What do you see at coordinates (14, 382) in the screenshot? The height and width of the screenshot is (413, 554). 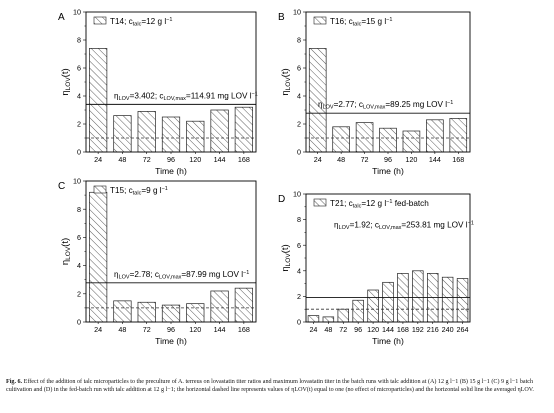 I see `caption-label: Fig. 6.` at bounding box center [14, 382].